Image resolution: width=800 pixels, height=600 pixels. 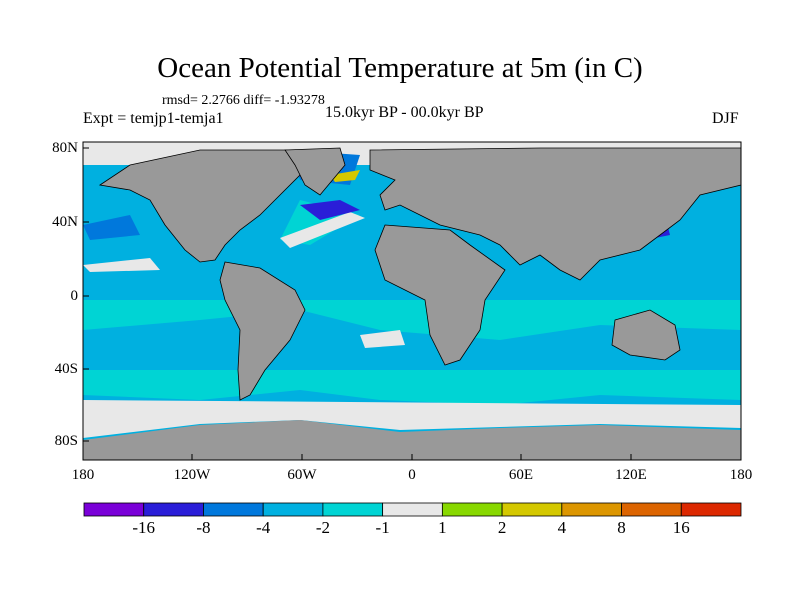 I want to click on south-america, so click(x=262, y=331).